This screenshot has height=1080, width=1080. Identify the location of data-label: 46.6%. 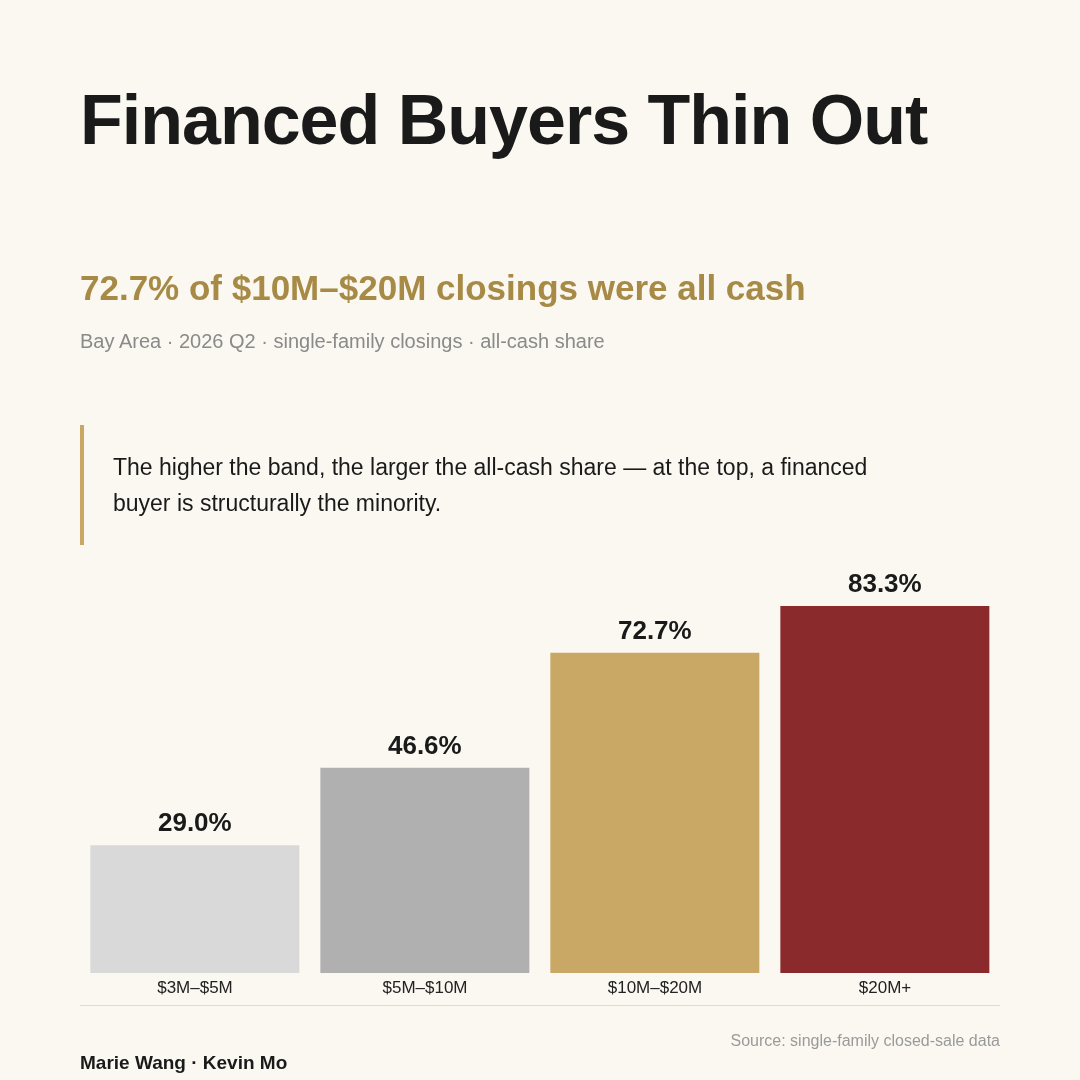
(424, 744).